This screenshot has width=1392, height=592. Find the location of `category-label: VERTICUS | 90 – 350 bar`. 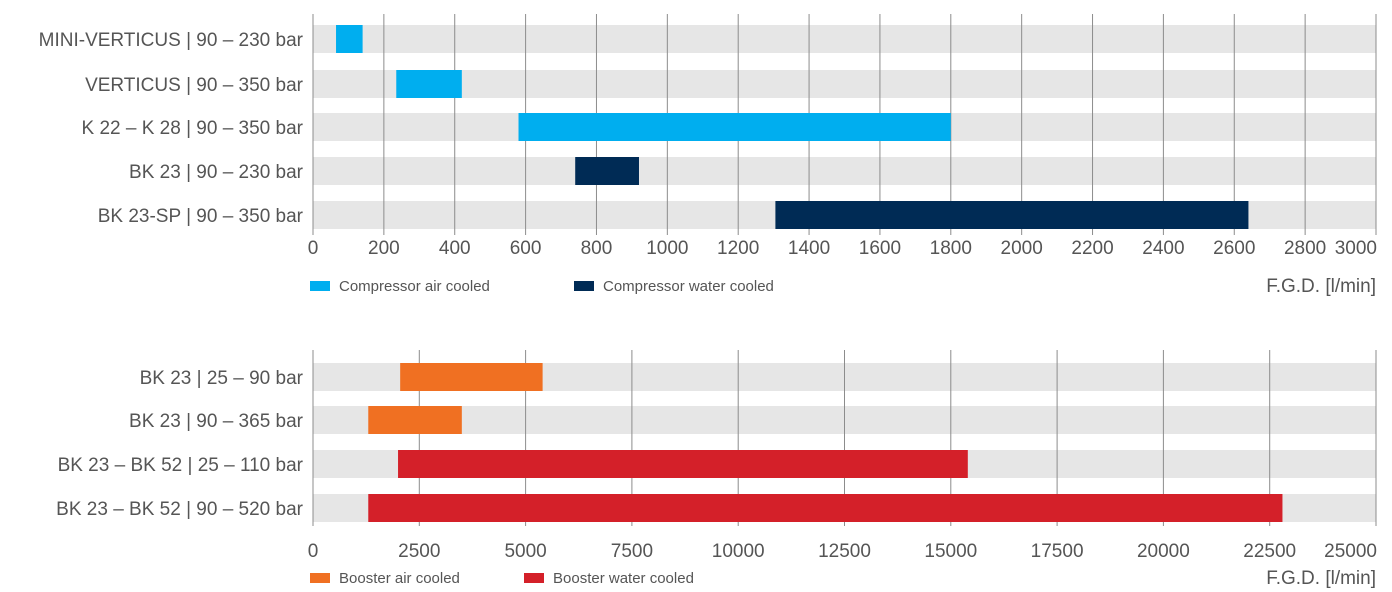

category-label: VERTICUS | 90 – 350 bar is located at coordinates (194, 85).